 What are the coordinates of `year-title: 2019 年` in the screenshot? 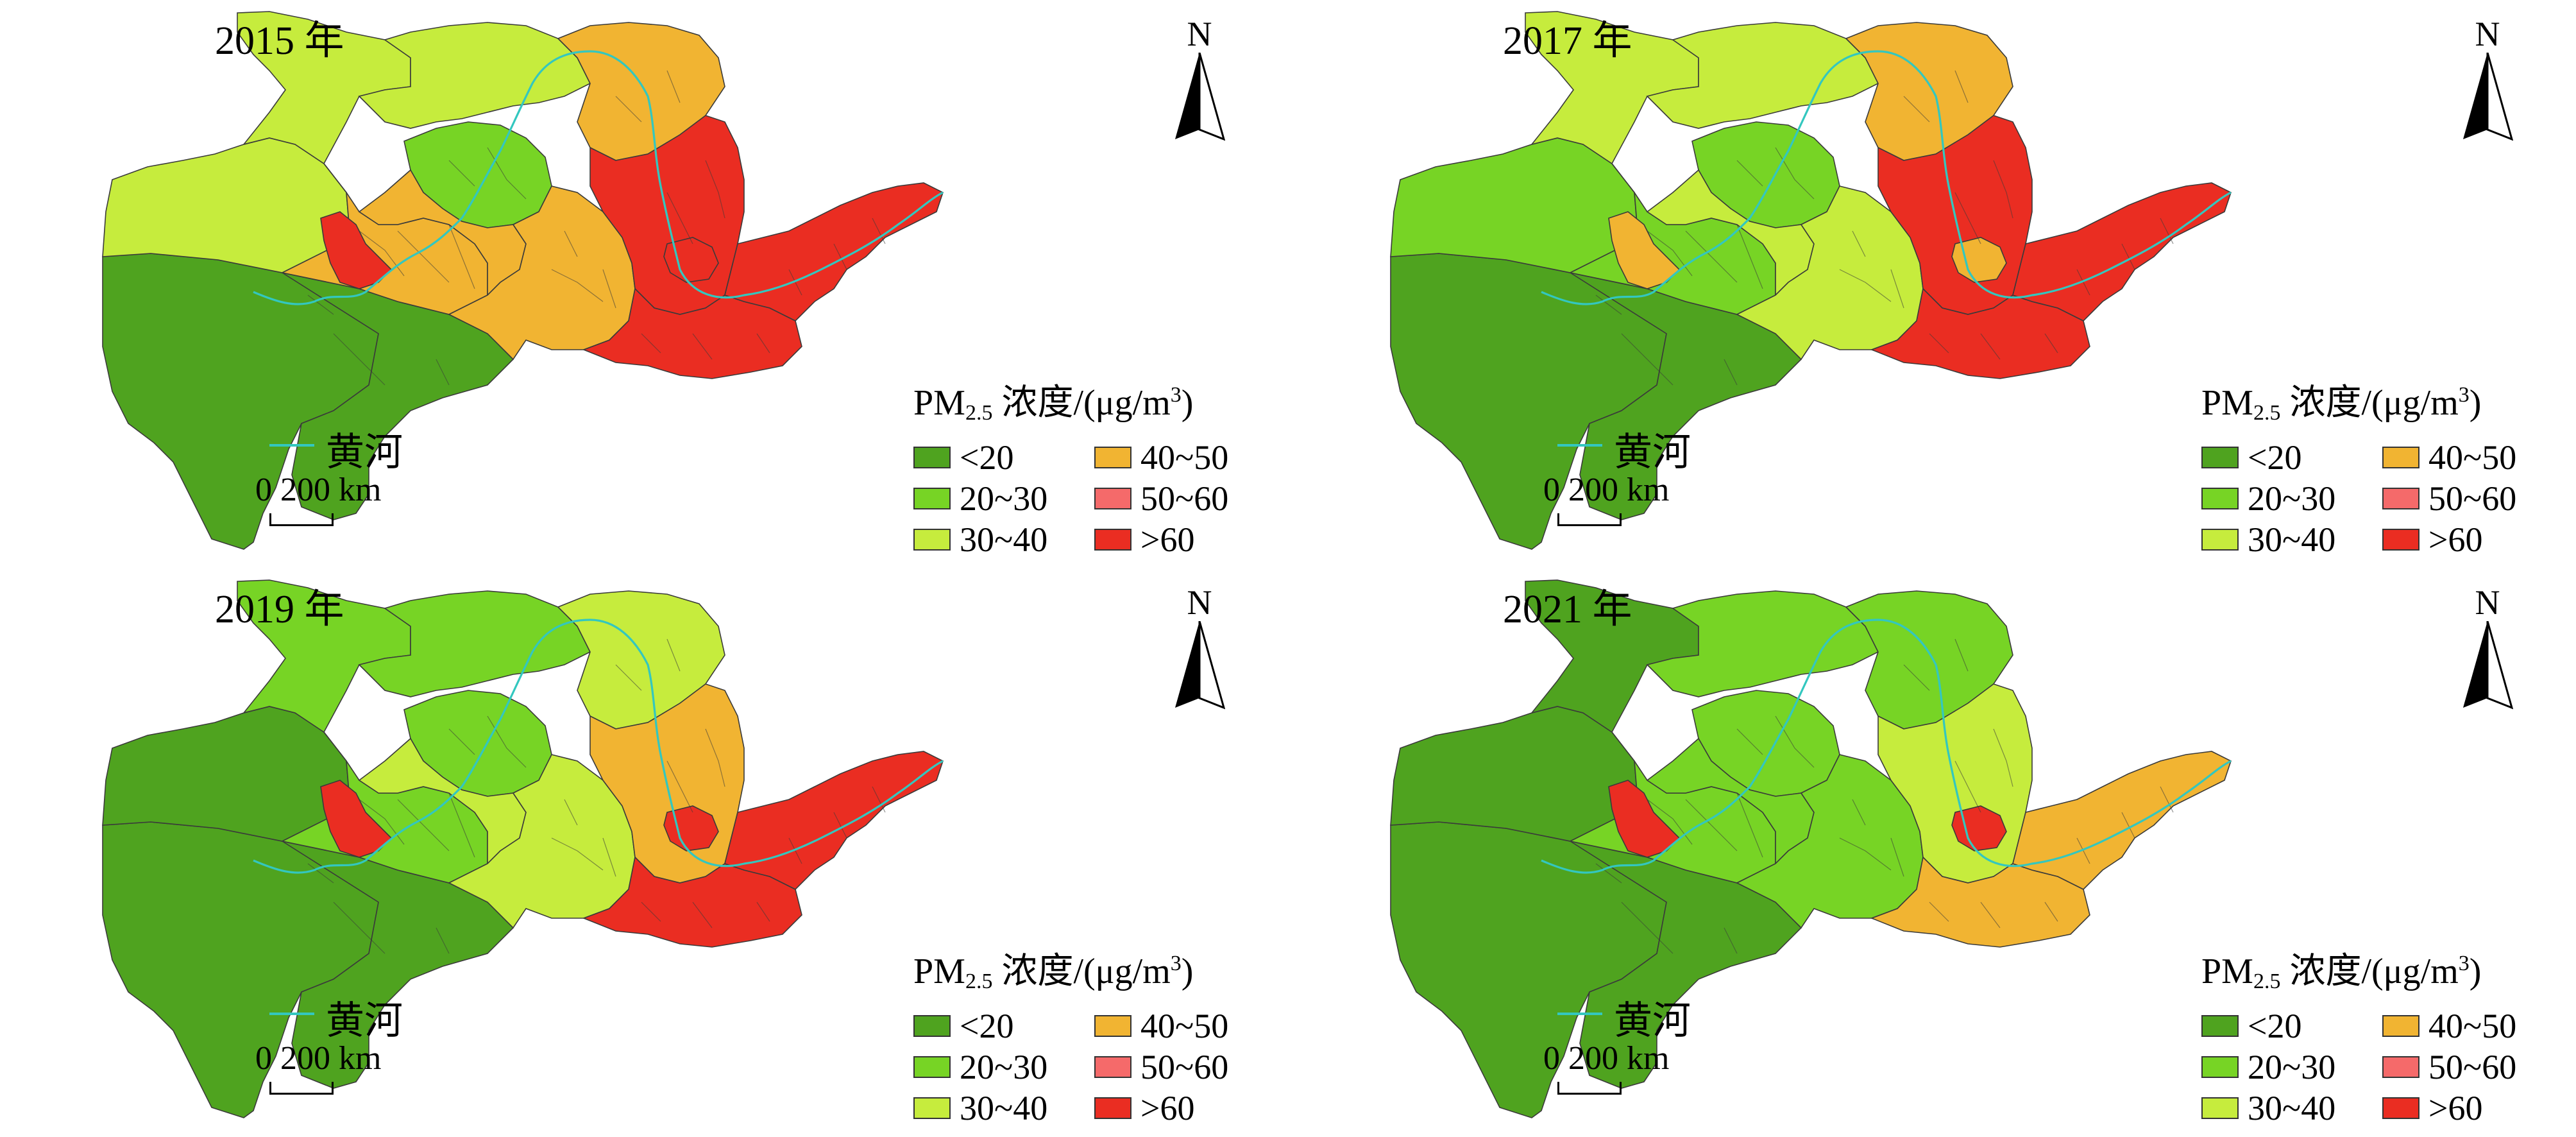 It's located at (279, 609).